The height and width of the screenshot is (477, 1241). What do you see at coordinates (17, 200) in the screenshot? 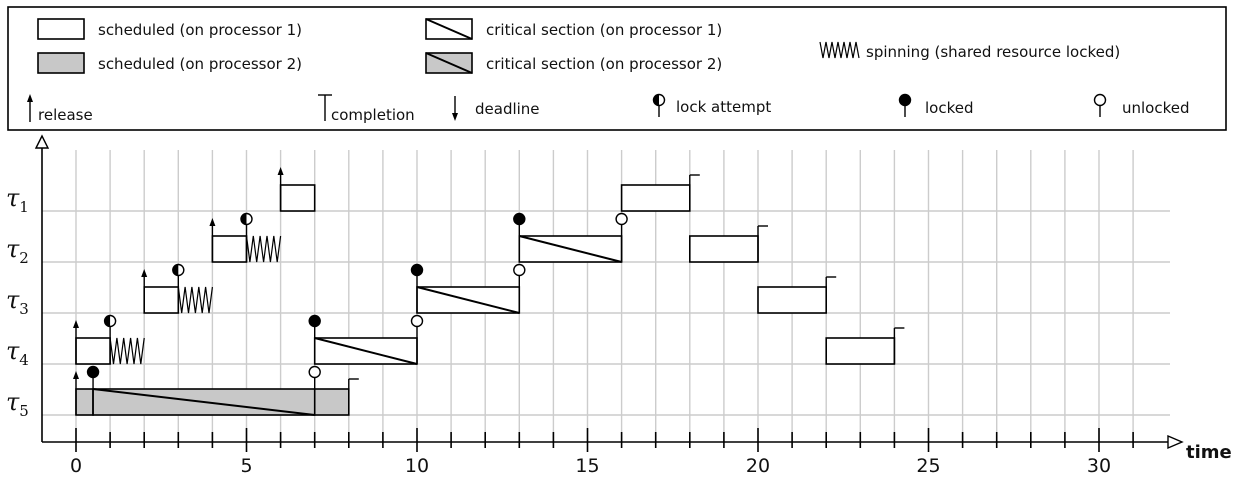
I see `task-label-t1: τ1` at bounding box center [17, 200].